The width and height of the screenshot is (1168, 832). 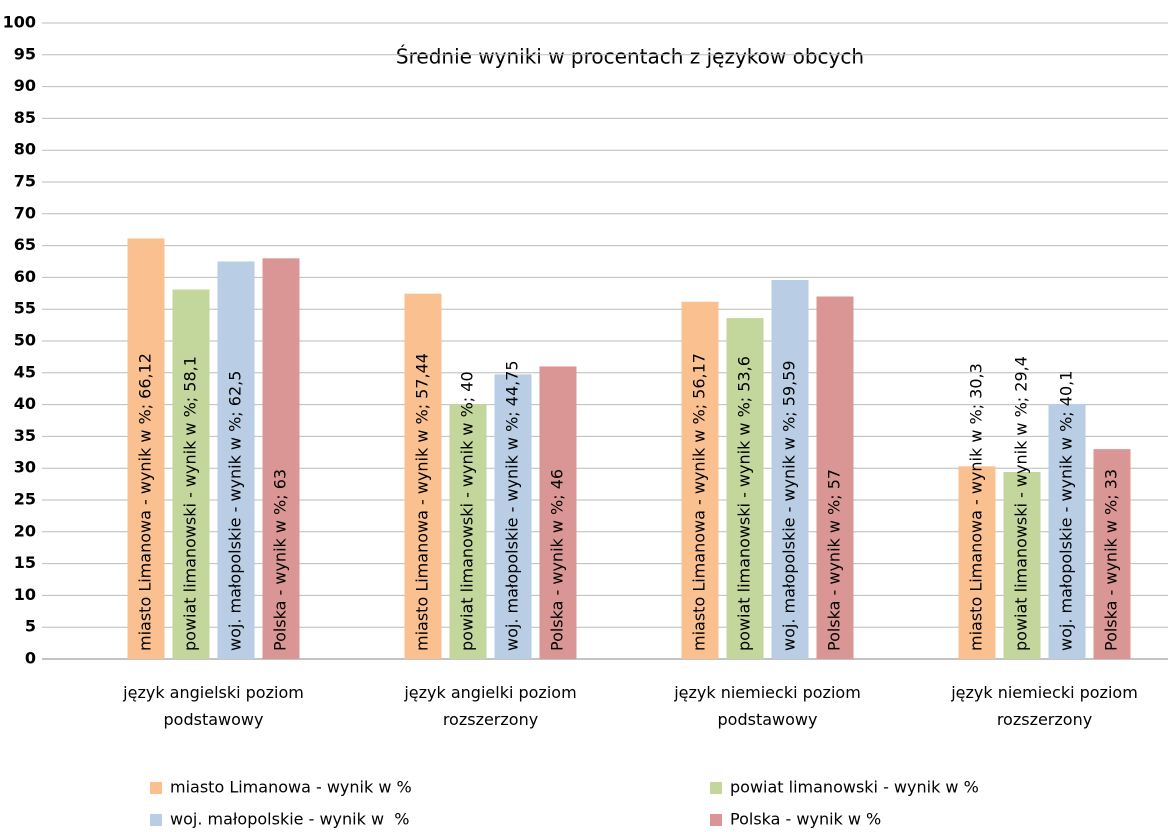 What do you see at coordinates (767, 706) in the screenshot?
I see `x-tick-label: język niemiecki poziom podstawowy` at bounding box center [767, 706].